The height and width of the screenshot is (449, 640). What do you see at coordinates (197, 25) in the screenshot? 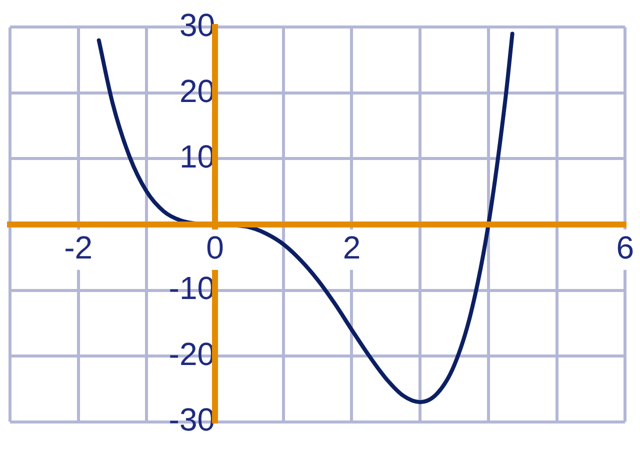
I see `y-tick-label: 30` at bounding box center [197, 25].